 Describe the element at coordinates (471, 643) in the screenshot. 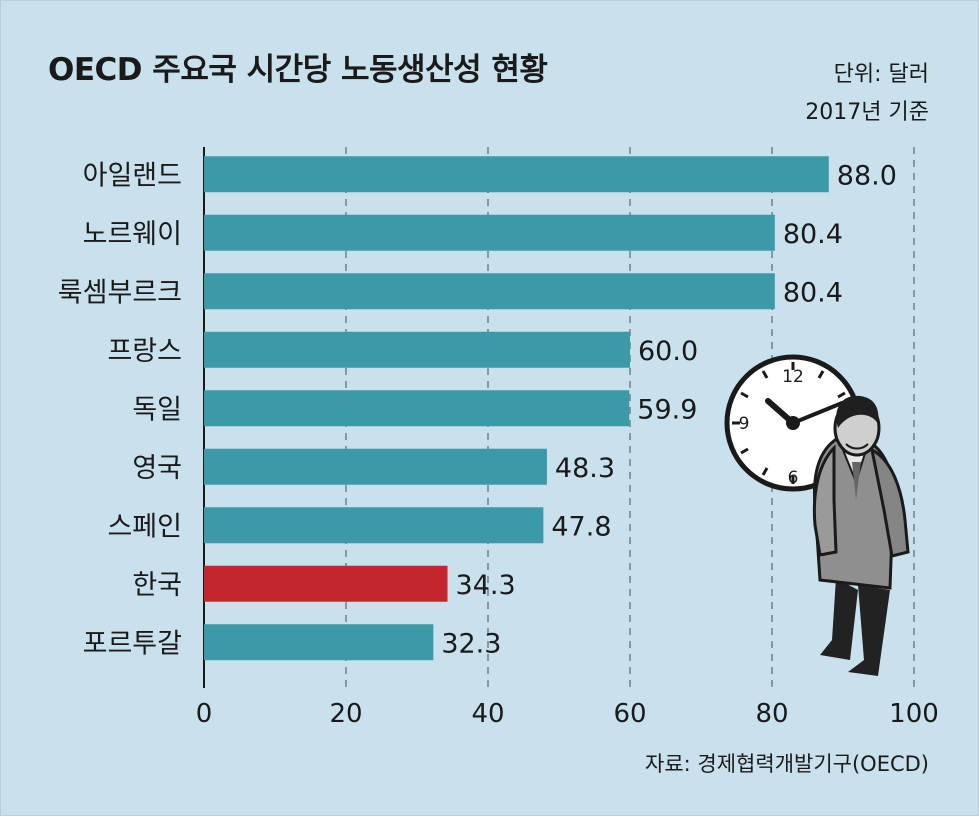

I see `value-label-8: 32.3` at that location.